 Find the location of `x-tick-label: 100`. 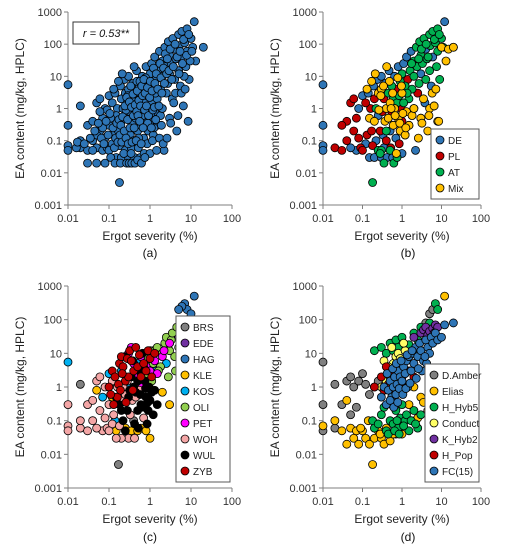

x-tick-label: 100 is located at coordinates (481, 502).